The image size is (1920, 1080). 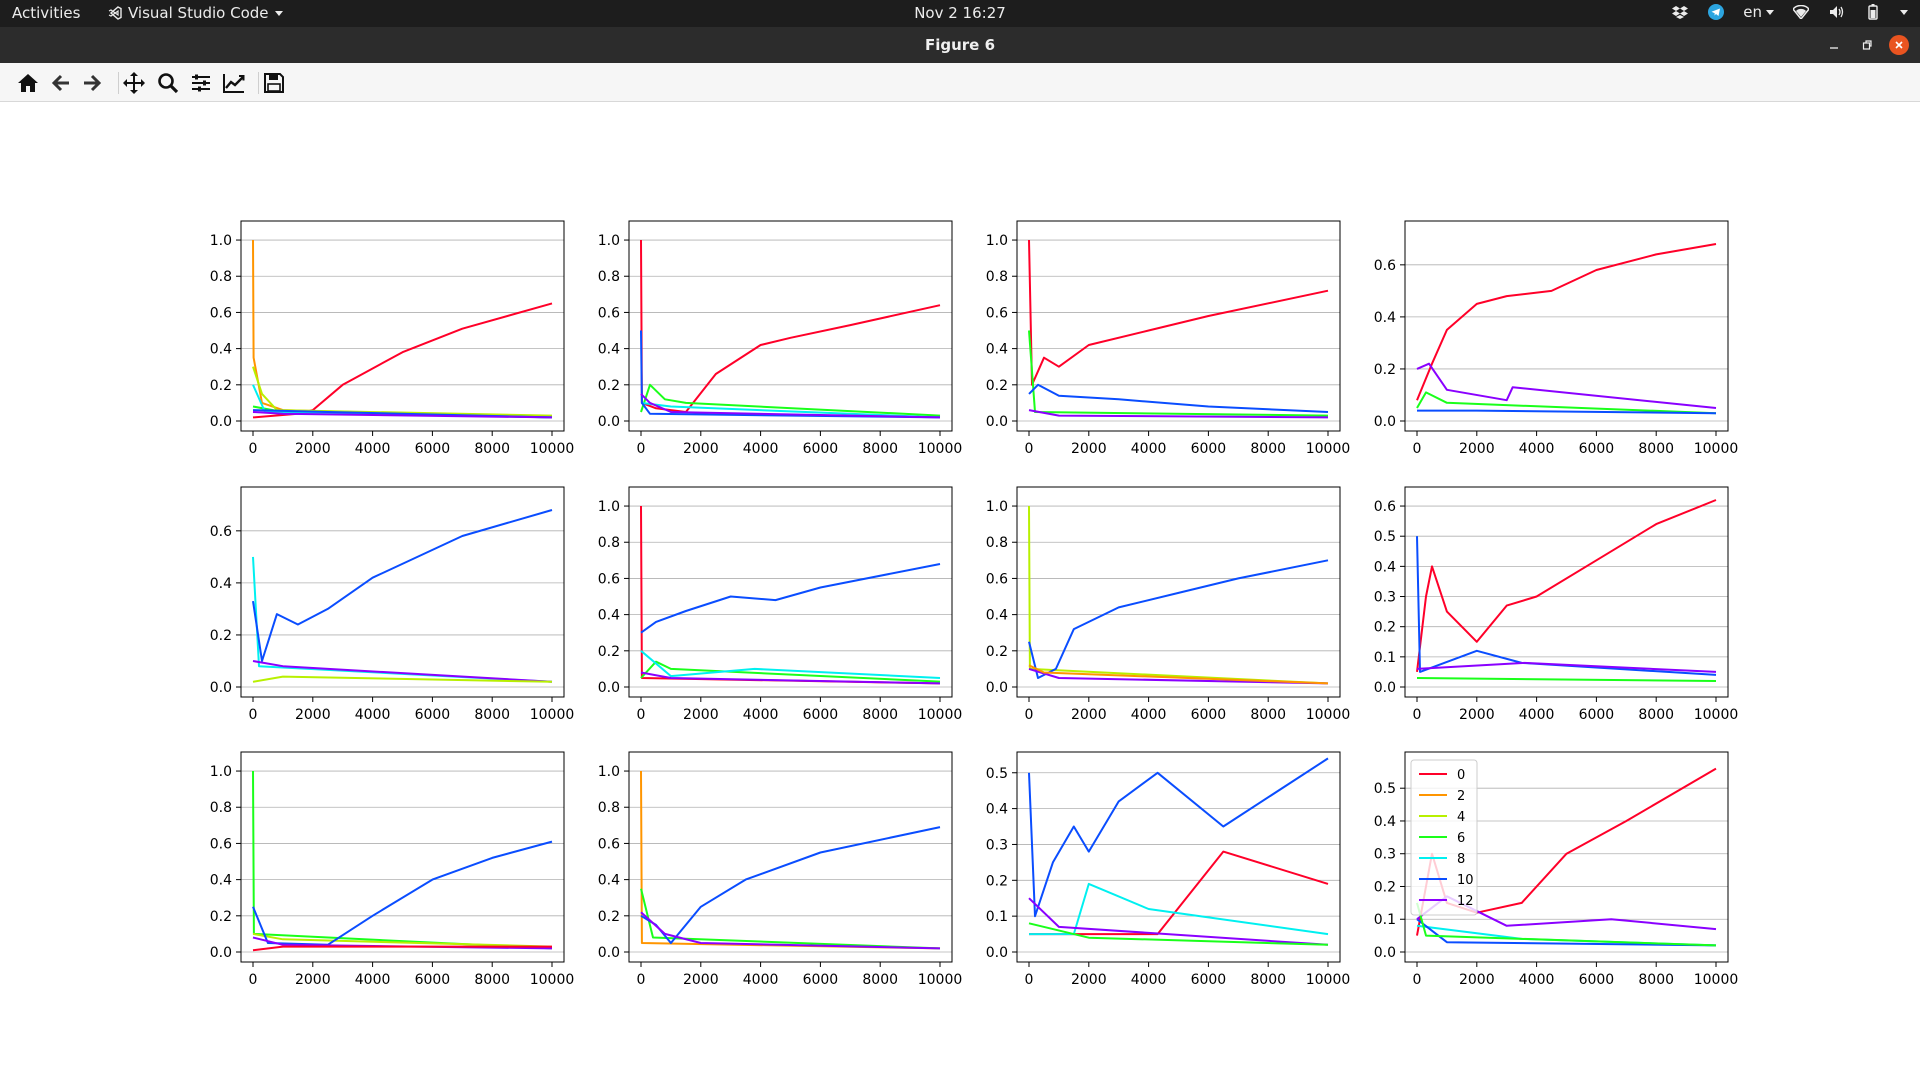 What do you see at coordinates (234, 83) in the screenshot?
I see `edit-axis-button` at bounding box center [234, 83].